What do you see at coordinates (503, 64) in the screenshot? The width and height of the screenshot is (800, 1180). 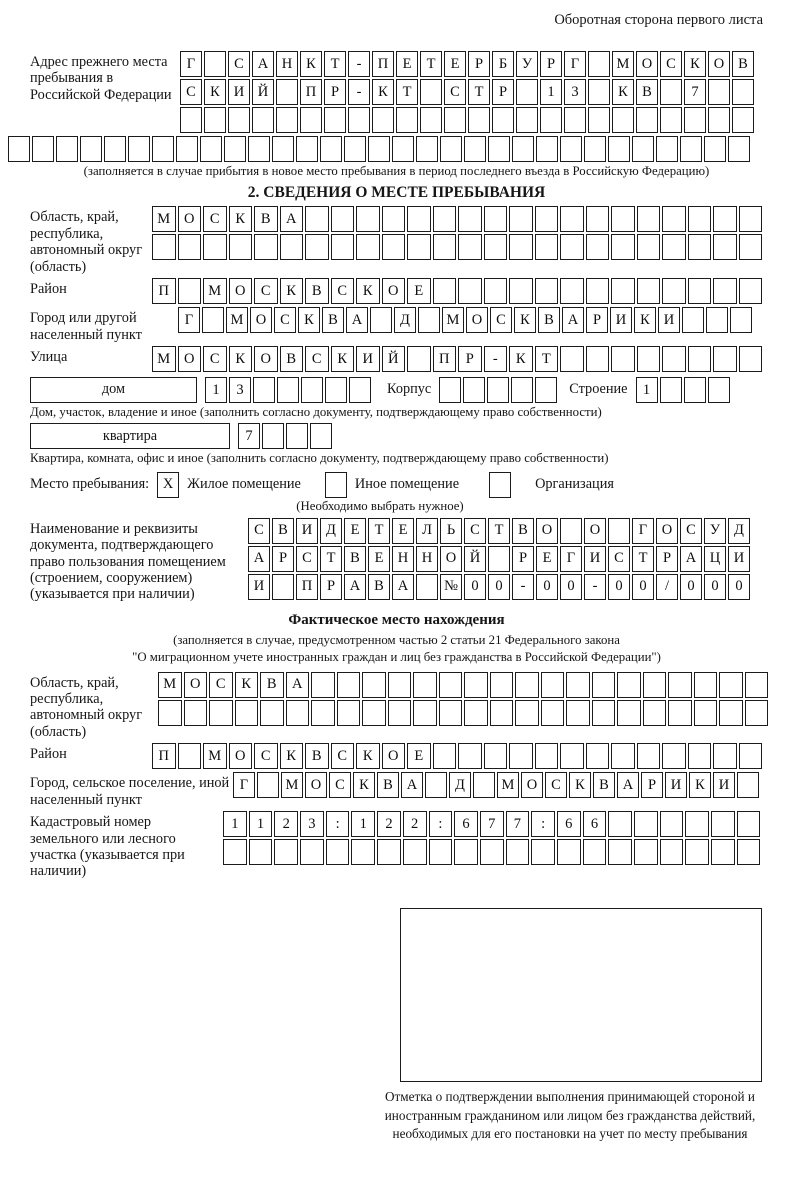 I see `form-cell: Б` at bounding box center [503, 64].